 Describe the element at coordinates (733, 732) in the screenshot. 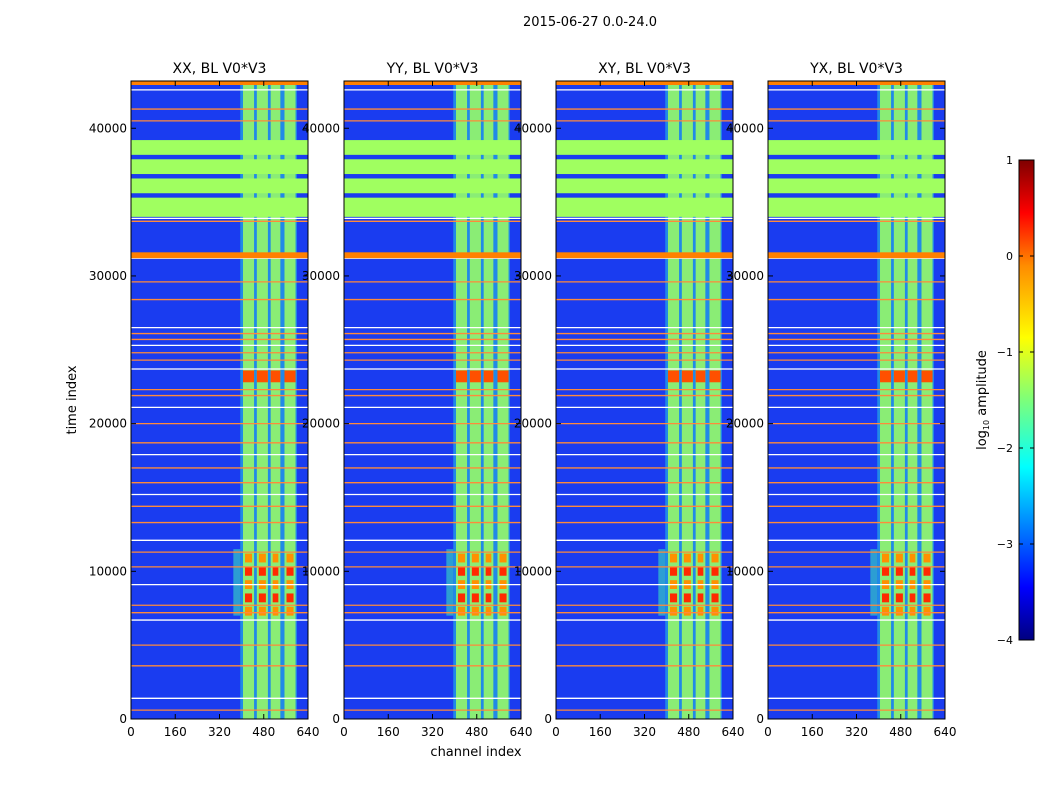

I see `x-tick-label: 640` at that location.